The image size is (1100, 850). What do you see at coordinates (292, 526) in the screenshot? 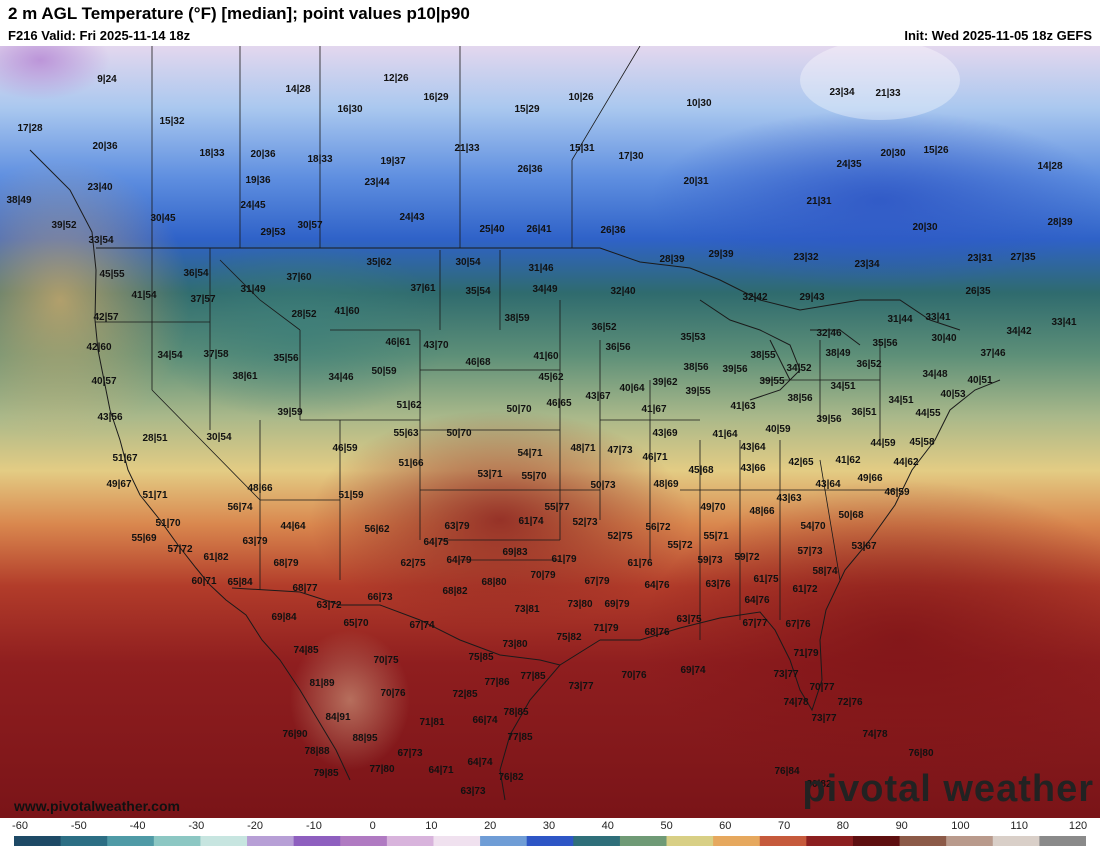
I see `point-value: 44|64` at bounding box center [292, 526].